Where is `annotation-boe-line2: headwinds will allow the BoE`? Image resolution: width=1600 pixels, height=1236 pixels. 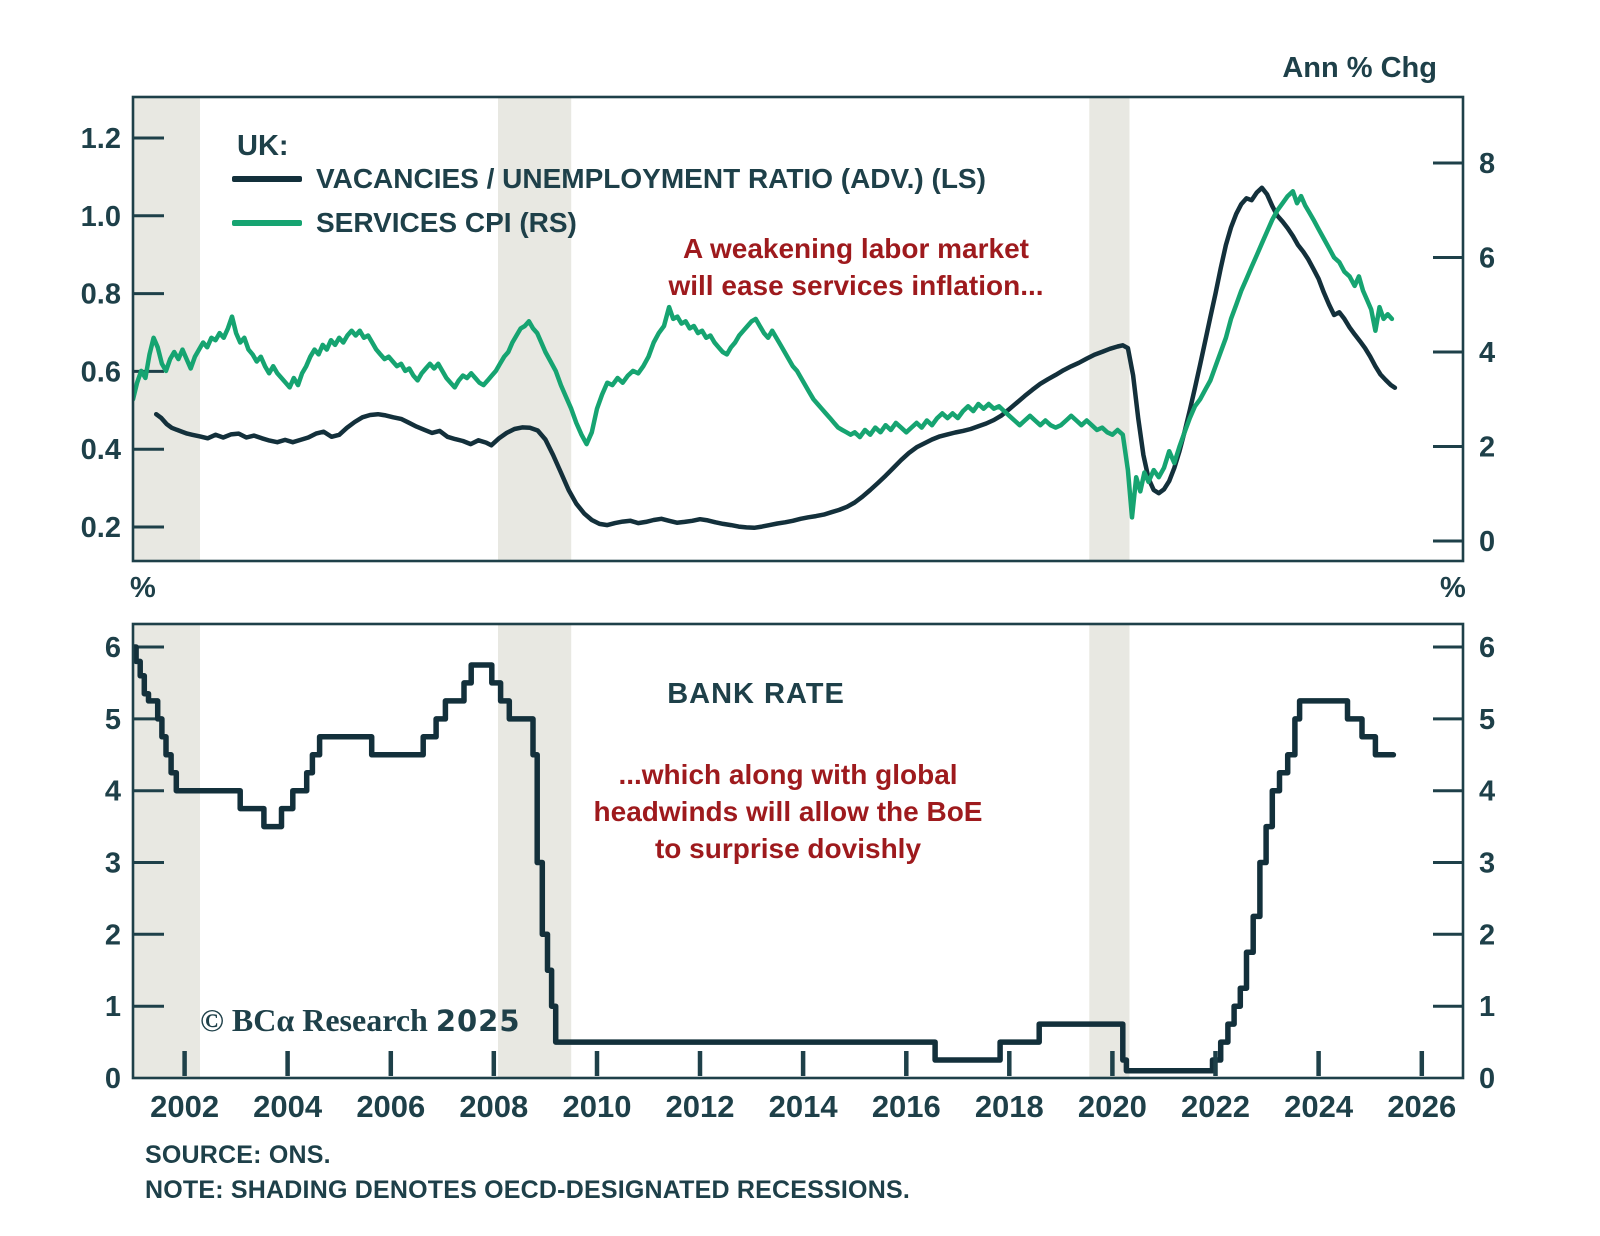
annotation-boe-line2: headwinds will allow the BoE is located at coordinates (788, 811).